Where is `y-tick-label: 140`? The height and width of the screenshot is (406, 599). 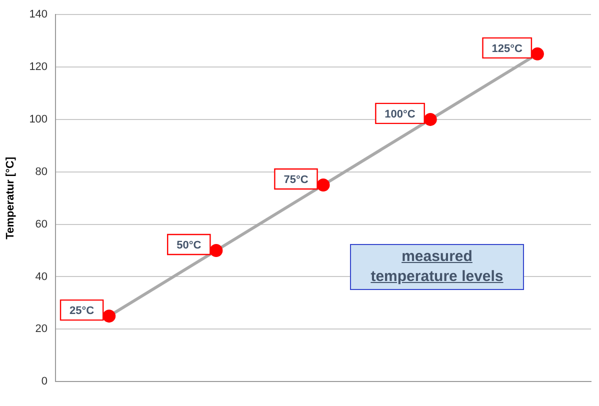 y-tick-label: 140 is located at coordinates (38, 14).